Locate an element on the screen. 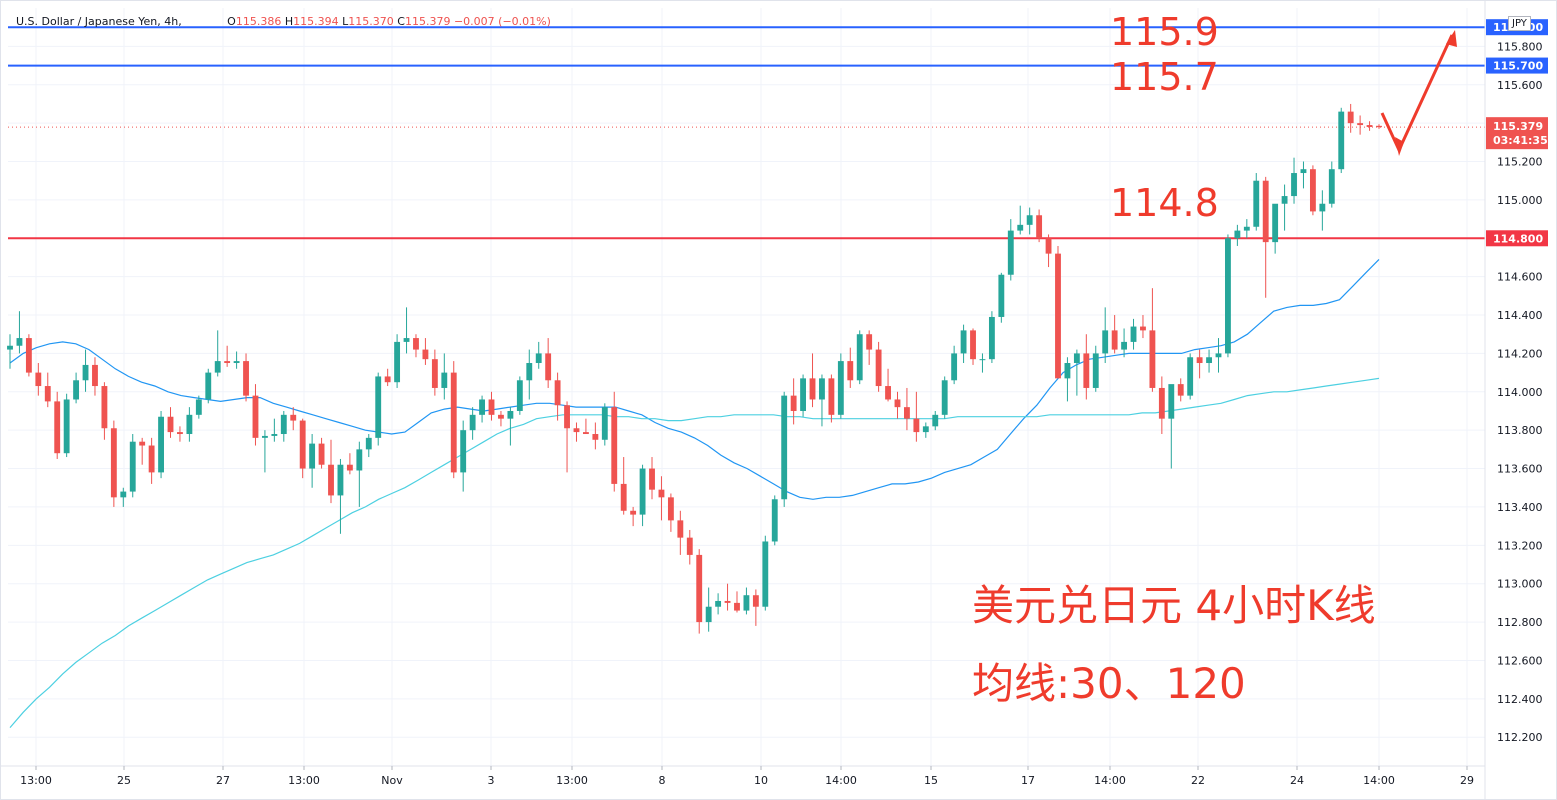  price-tag-text: 115.700 is located at coordinates (1518, 66).